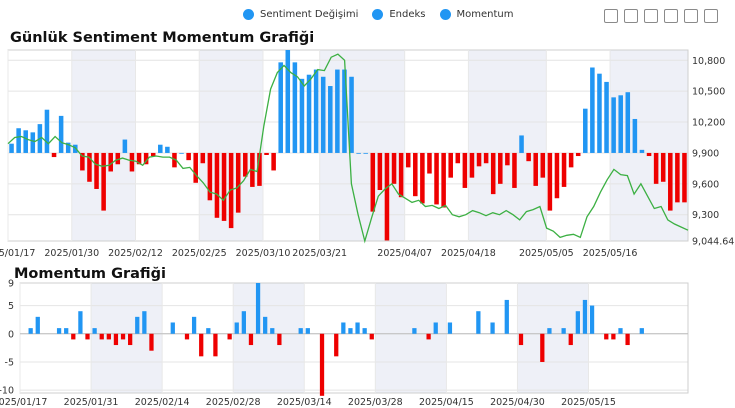 The height and width of the screenshot is (408, 735). I want to click on save-icon, so click(711, 16).